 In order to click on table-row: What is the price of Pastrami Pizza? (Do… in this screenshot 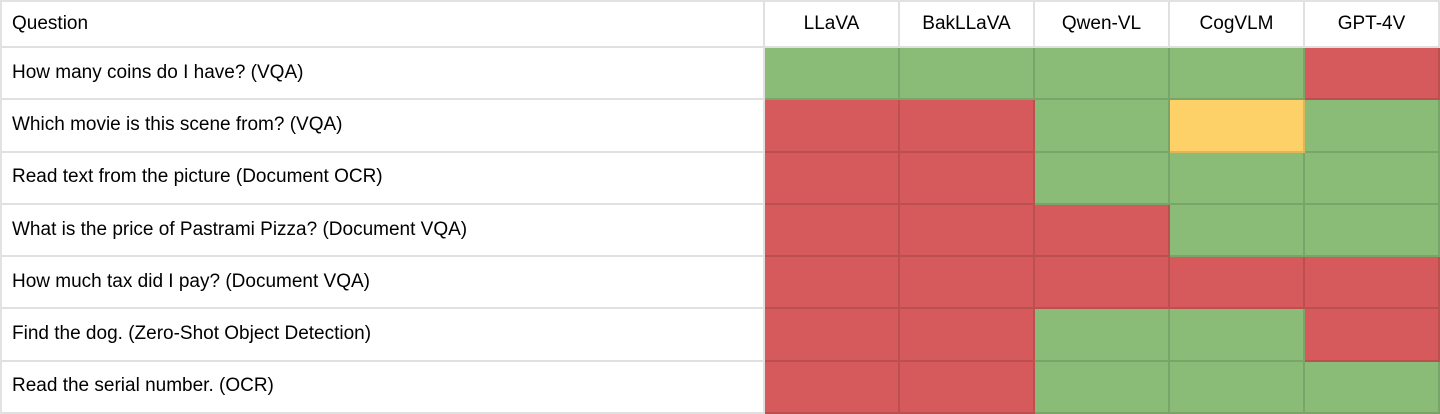, I will do `click(721, 231)`.